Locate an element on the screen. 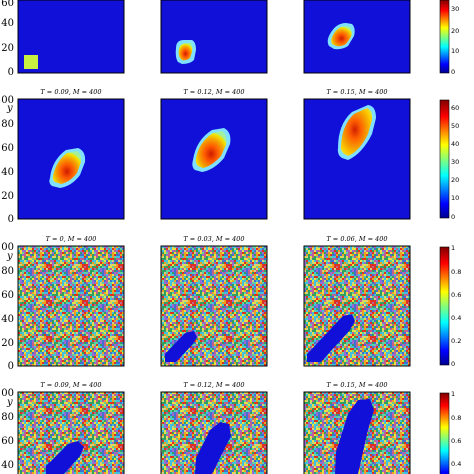 Image resolution: width=474 pixels, height=474 pixels. colorbar-row3-ticks: 1 0.8 0.6 0.4 0.2 0 is located at coordinates (456, 306).